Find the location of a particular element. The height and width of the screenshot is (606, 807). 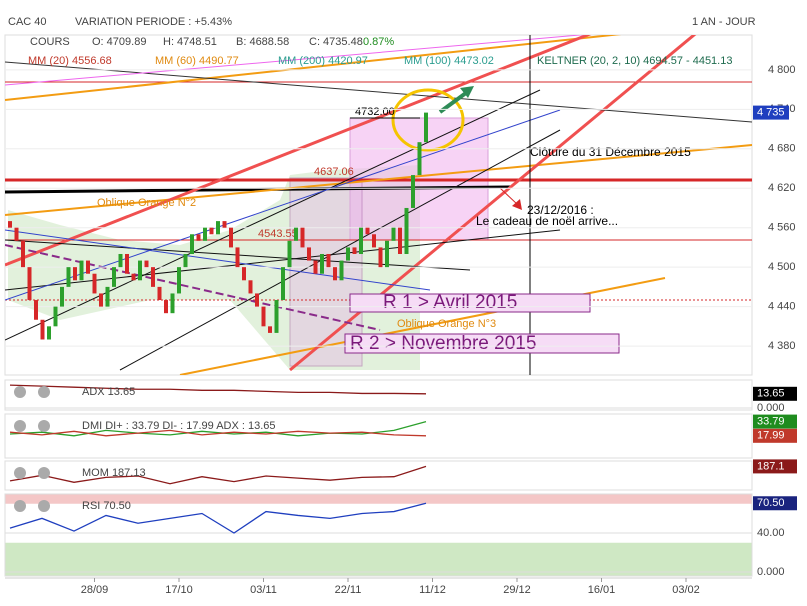

x-tick-label: 11/12 is located at coordinates (432, 590).